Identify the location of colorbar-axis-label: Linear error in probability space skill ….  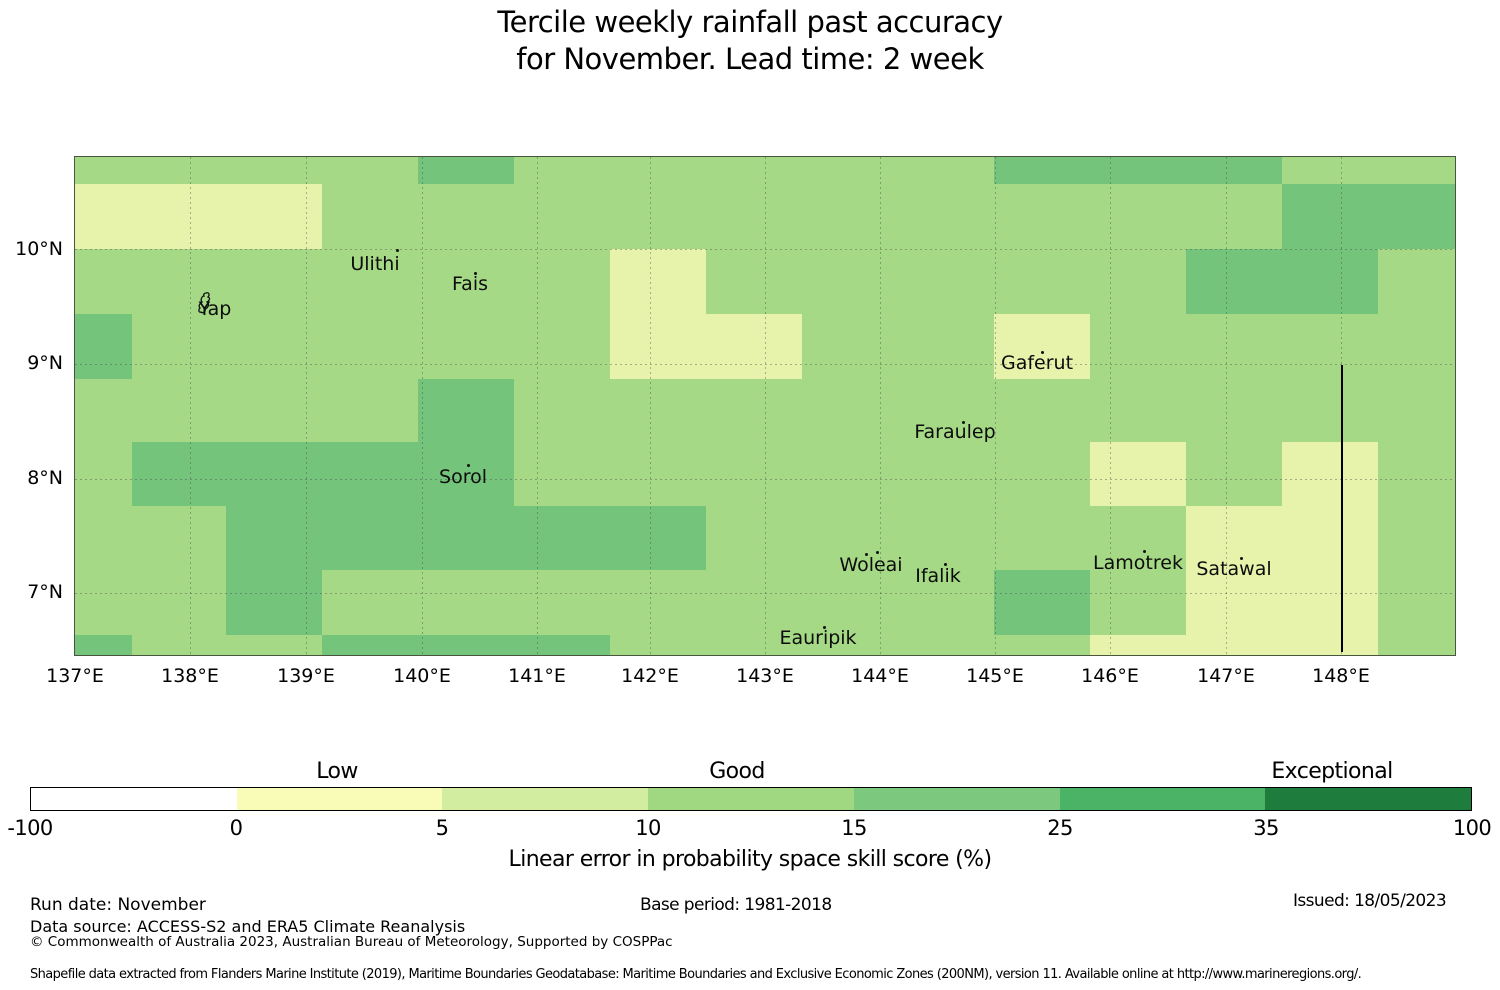
(750, 859).